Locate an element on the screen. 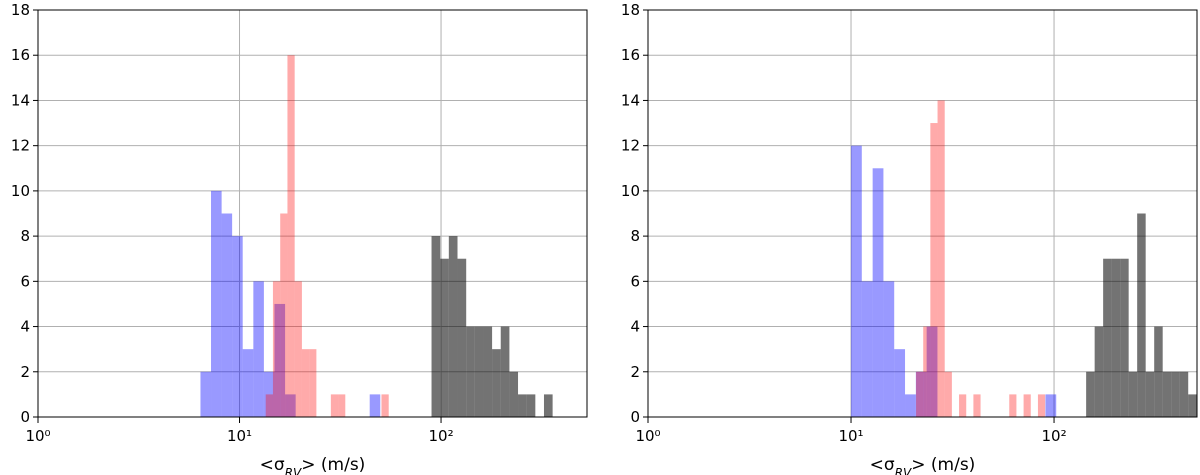 This screenshot has height=475, width=1200. y-tick-label: 2 is located at coordinates (25, 372).